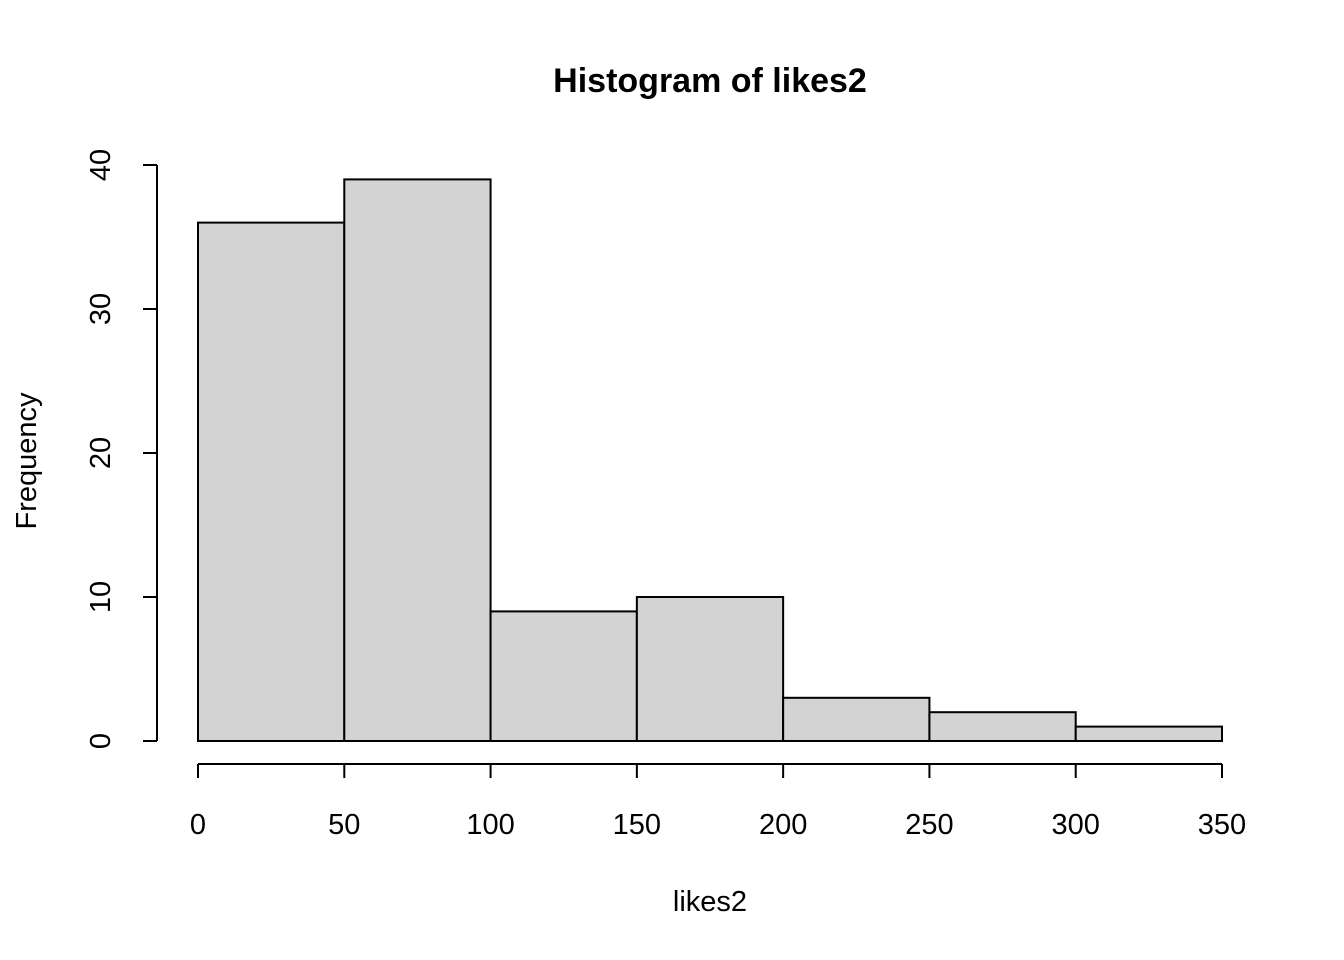  What do you see at coordinates (490, 825) in the screenshot?
I see `x-tick-label: 100` at bounding box center [490, 825].